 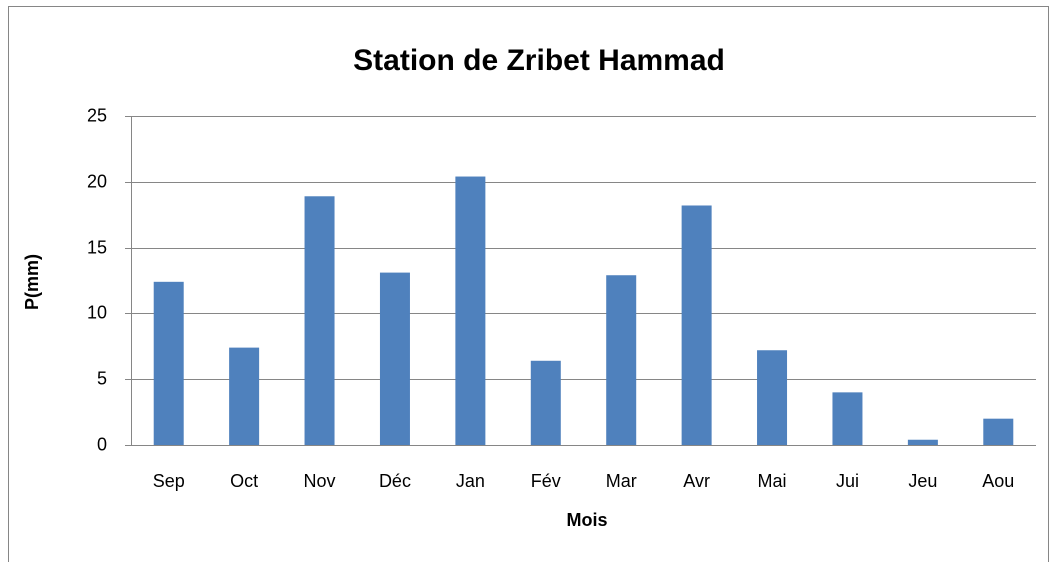 I want to click on y-tick-label: 25, so click(x=97, y=115).